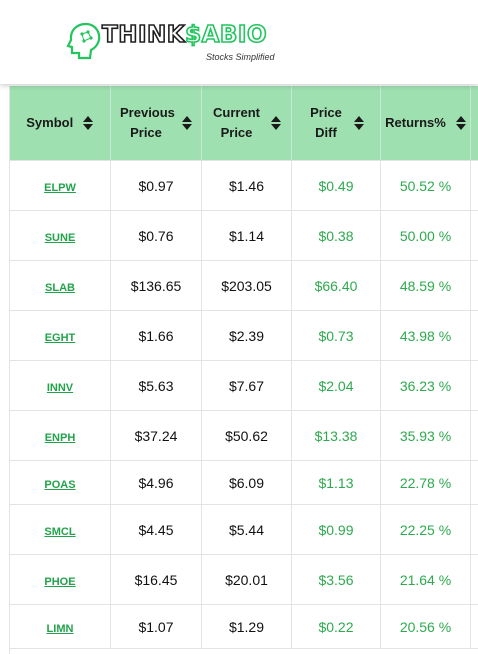 This screenshot has height=654, width=478. I want to click on returns-cell: 20.56 %, so click(425, 626).